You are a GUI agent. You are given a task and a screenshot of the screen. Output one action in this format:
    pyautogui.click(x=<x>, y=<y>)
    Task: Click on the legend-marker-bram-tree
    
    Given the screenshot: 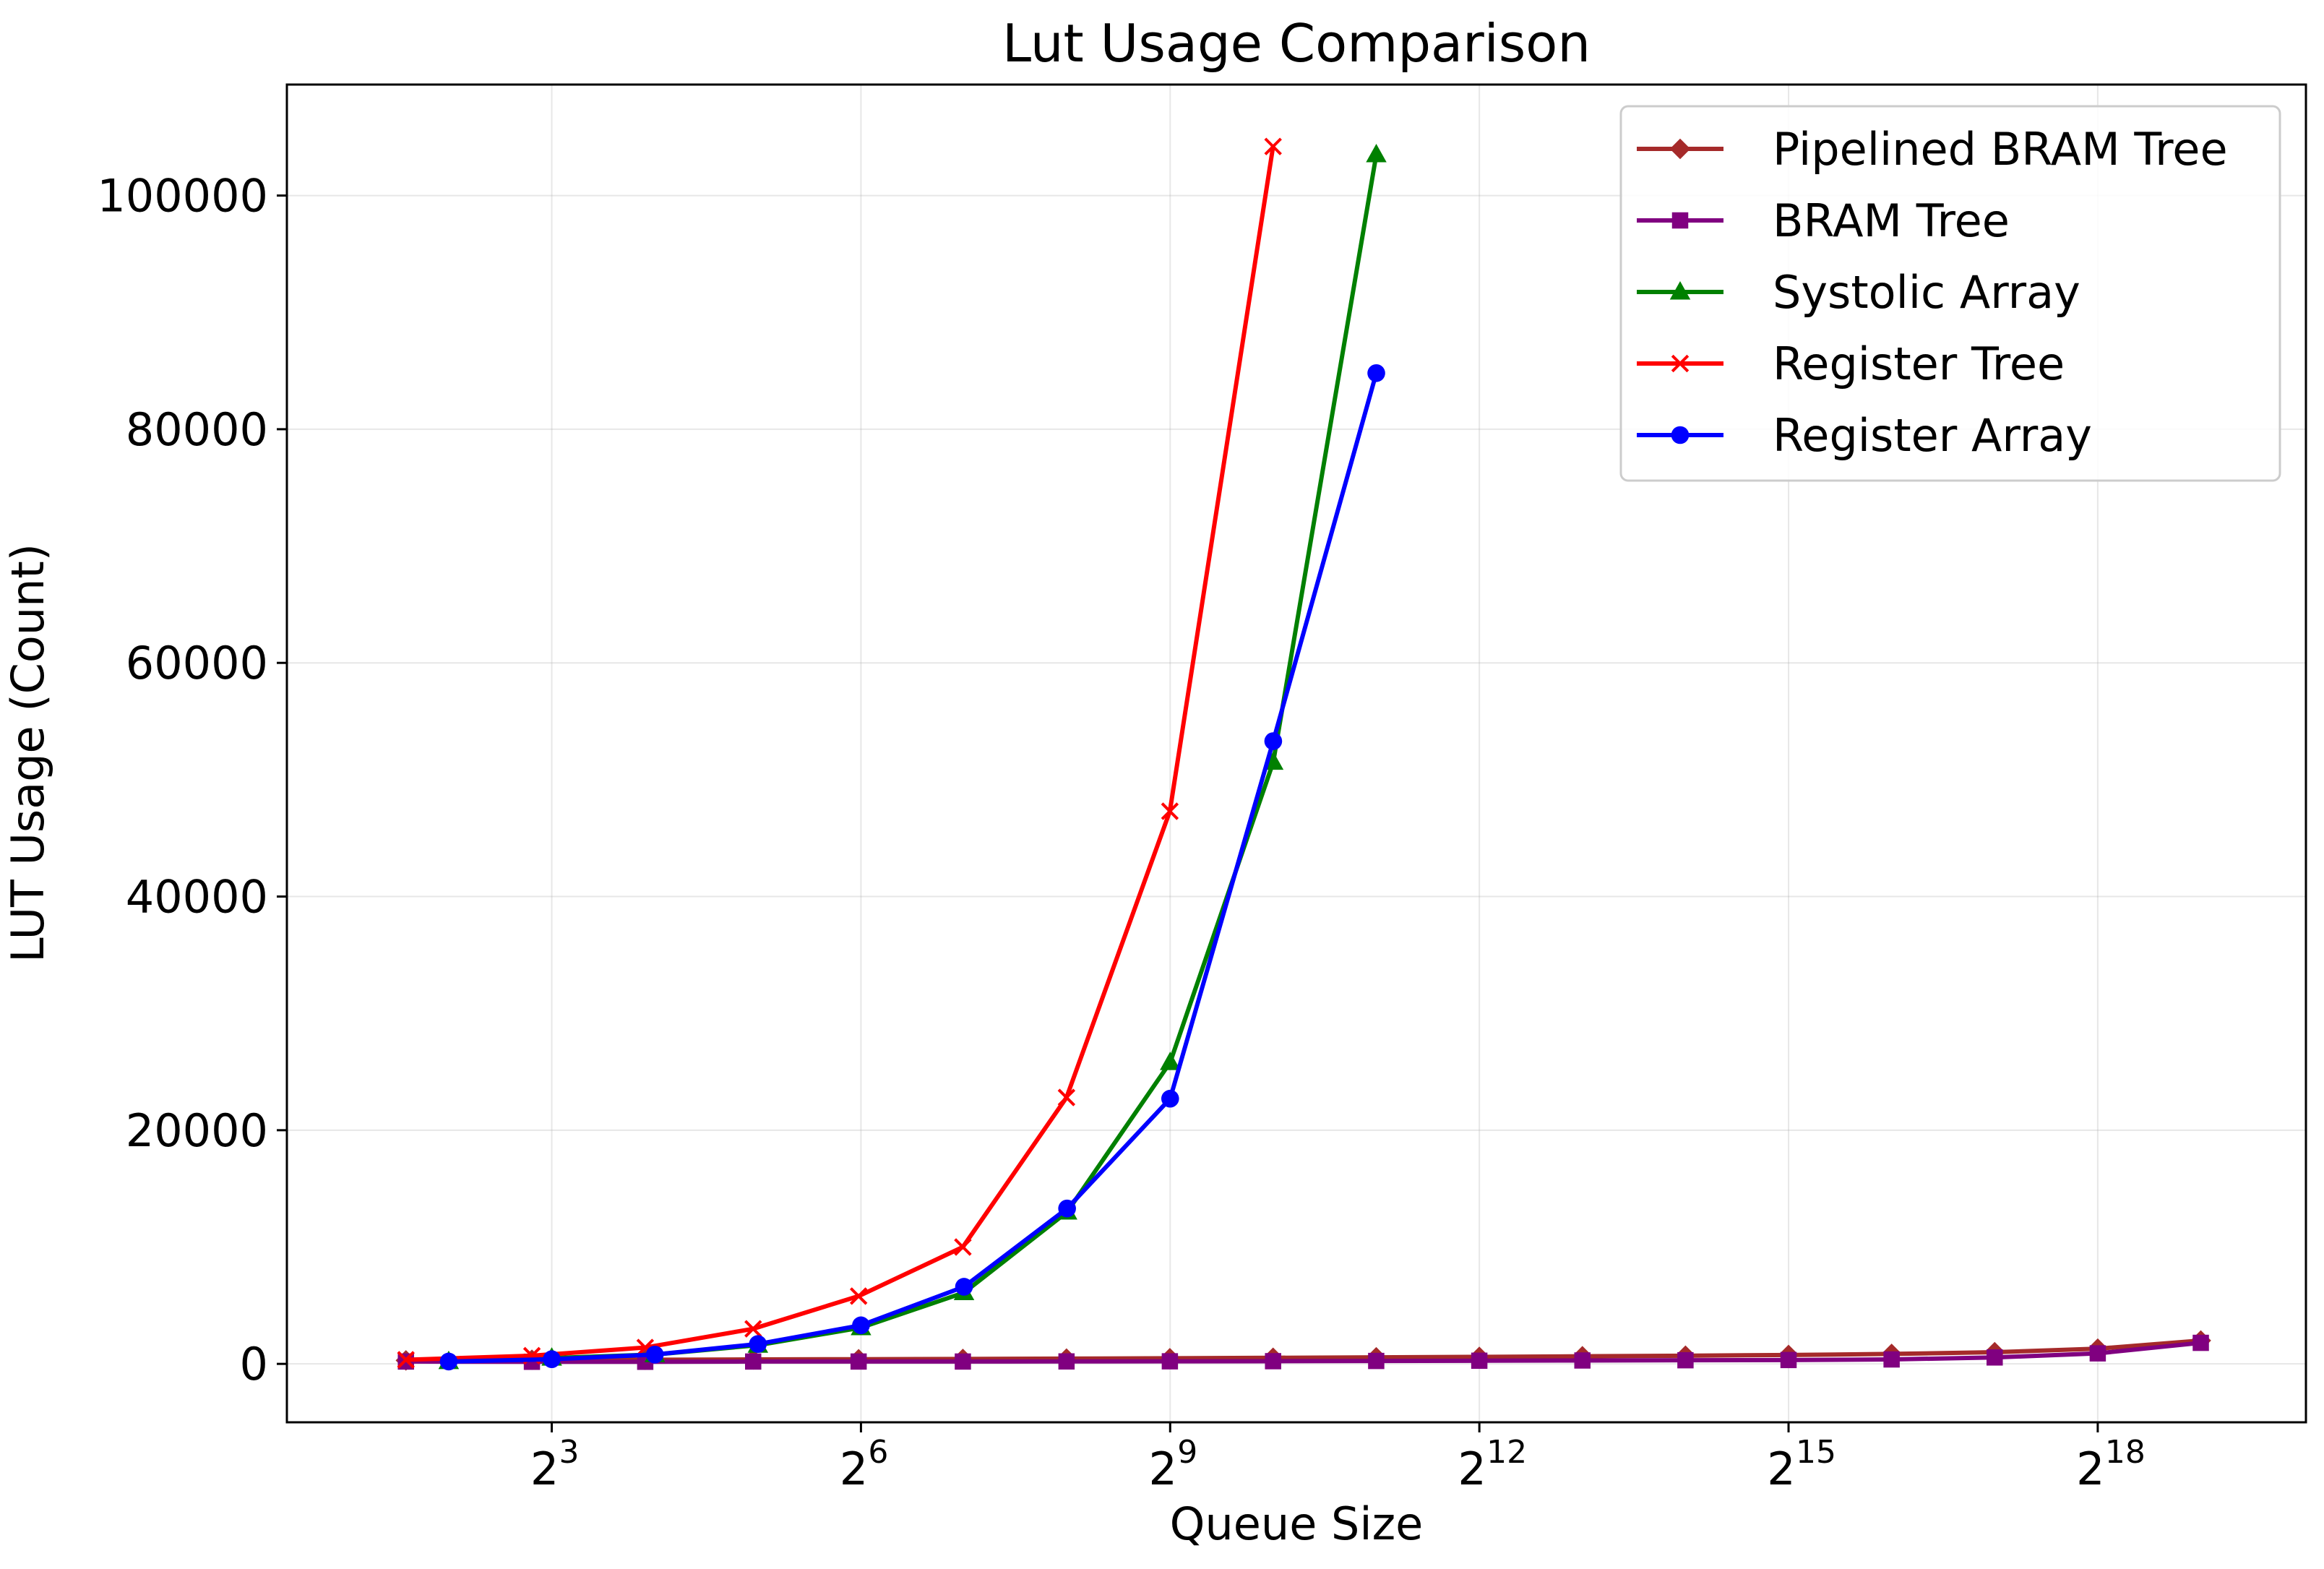 What is the action you would take?
    pyautogui.click(x=1680, y=220)
    